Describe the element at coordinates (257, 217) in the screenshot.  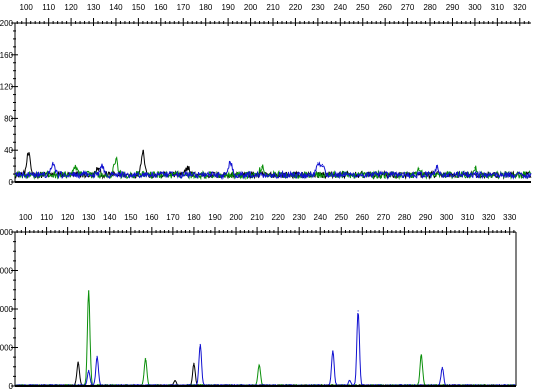
I see `bottom-x-tick-label: 210` at that location.